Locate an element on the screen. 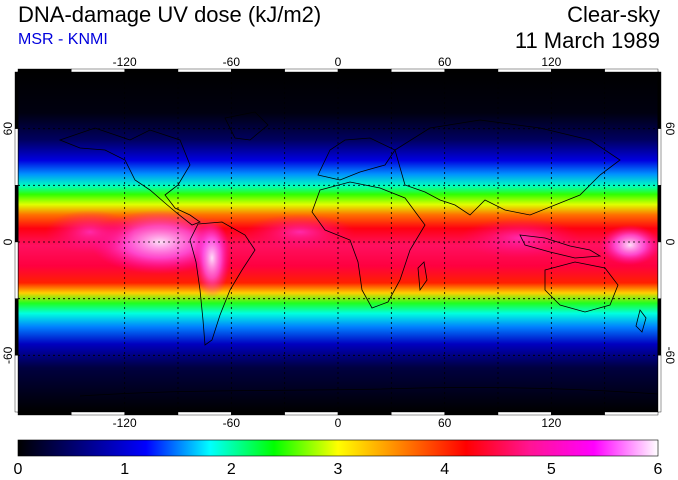 The height and width of the screenshot is (480, 678). coastline-indonesia is located at coordinates (560, 246).